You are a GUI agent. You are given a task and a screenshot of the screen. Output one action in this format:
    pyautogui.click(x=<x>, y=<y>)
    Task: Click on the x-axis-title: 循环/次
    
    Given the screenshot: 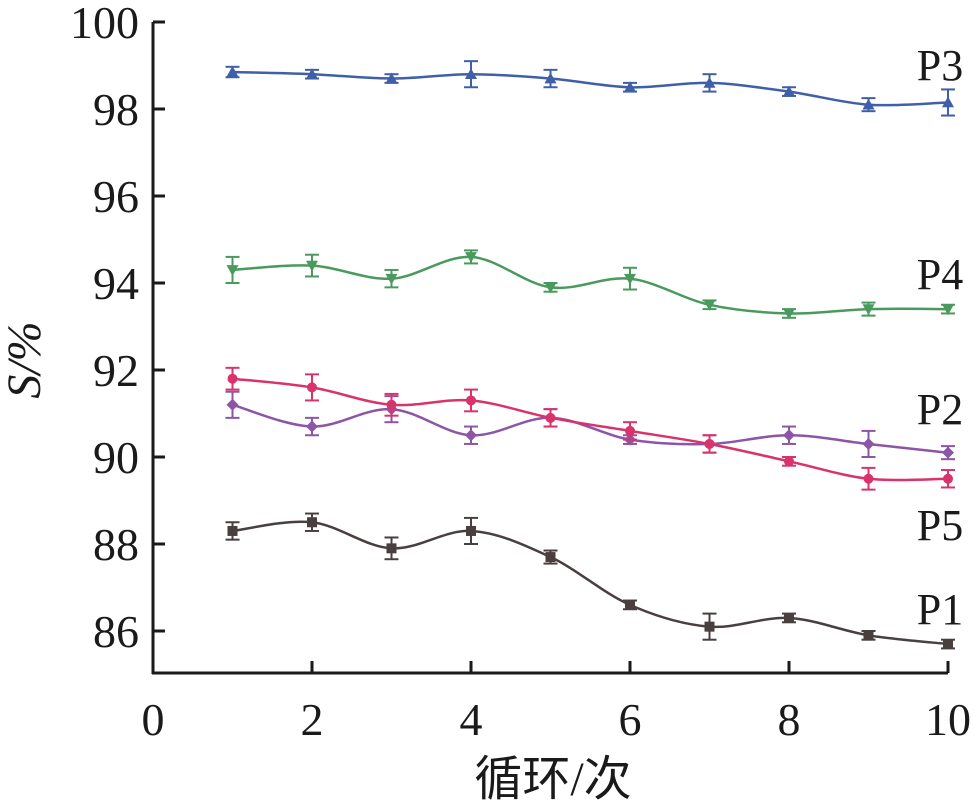 What is the action you would take?
    pyautogui.click(x=552, y=779)
    